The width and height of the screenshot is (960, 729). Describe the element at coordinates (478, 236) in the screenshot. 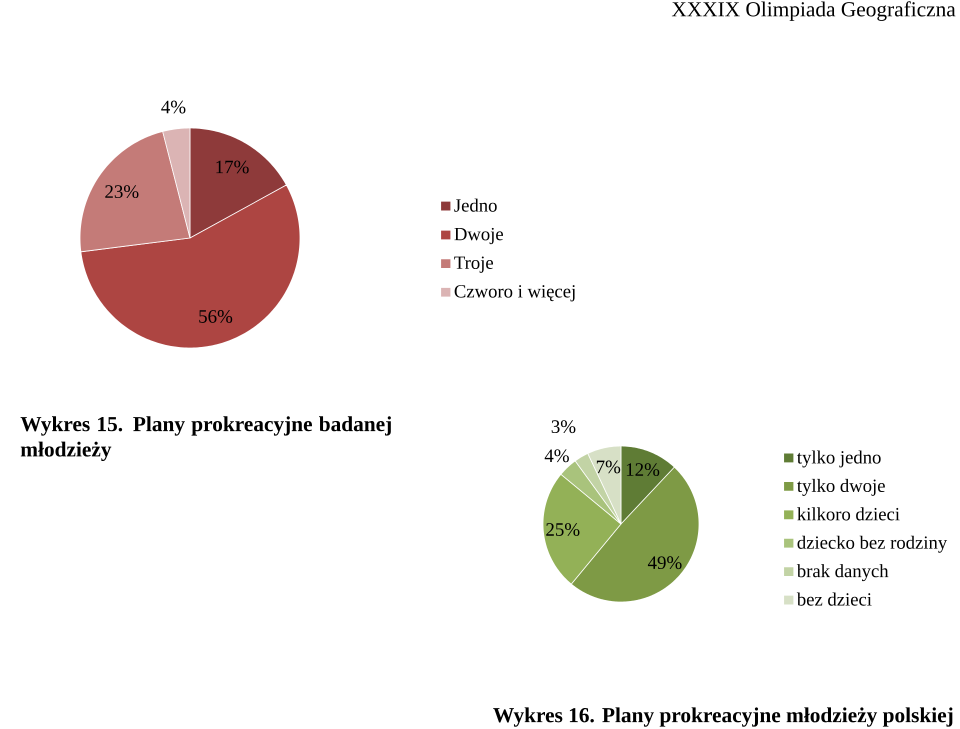

I see `legend-label: Dwoje` at that location.